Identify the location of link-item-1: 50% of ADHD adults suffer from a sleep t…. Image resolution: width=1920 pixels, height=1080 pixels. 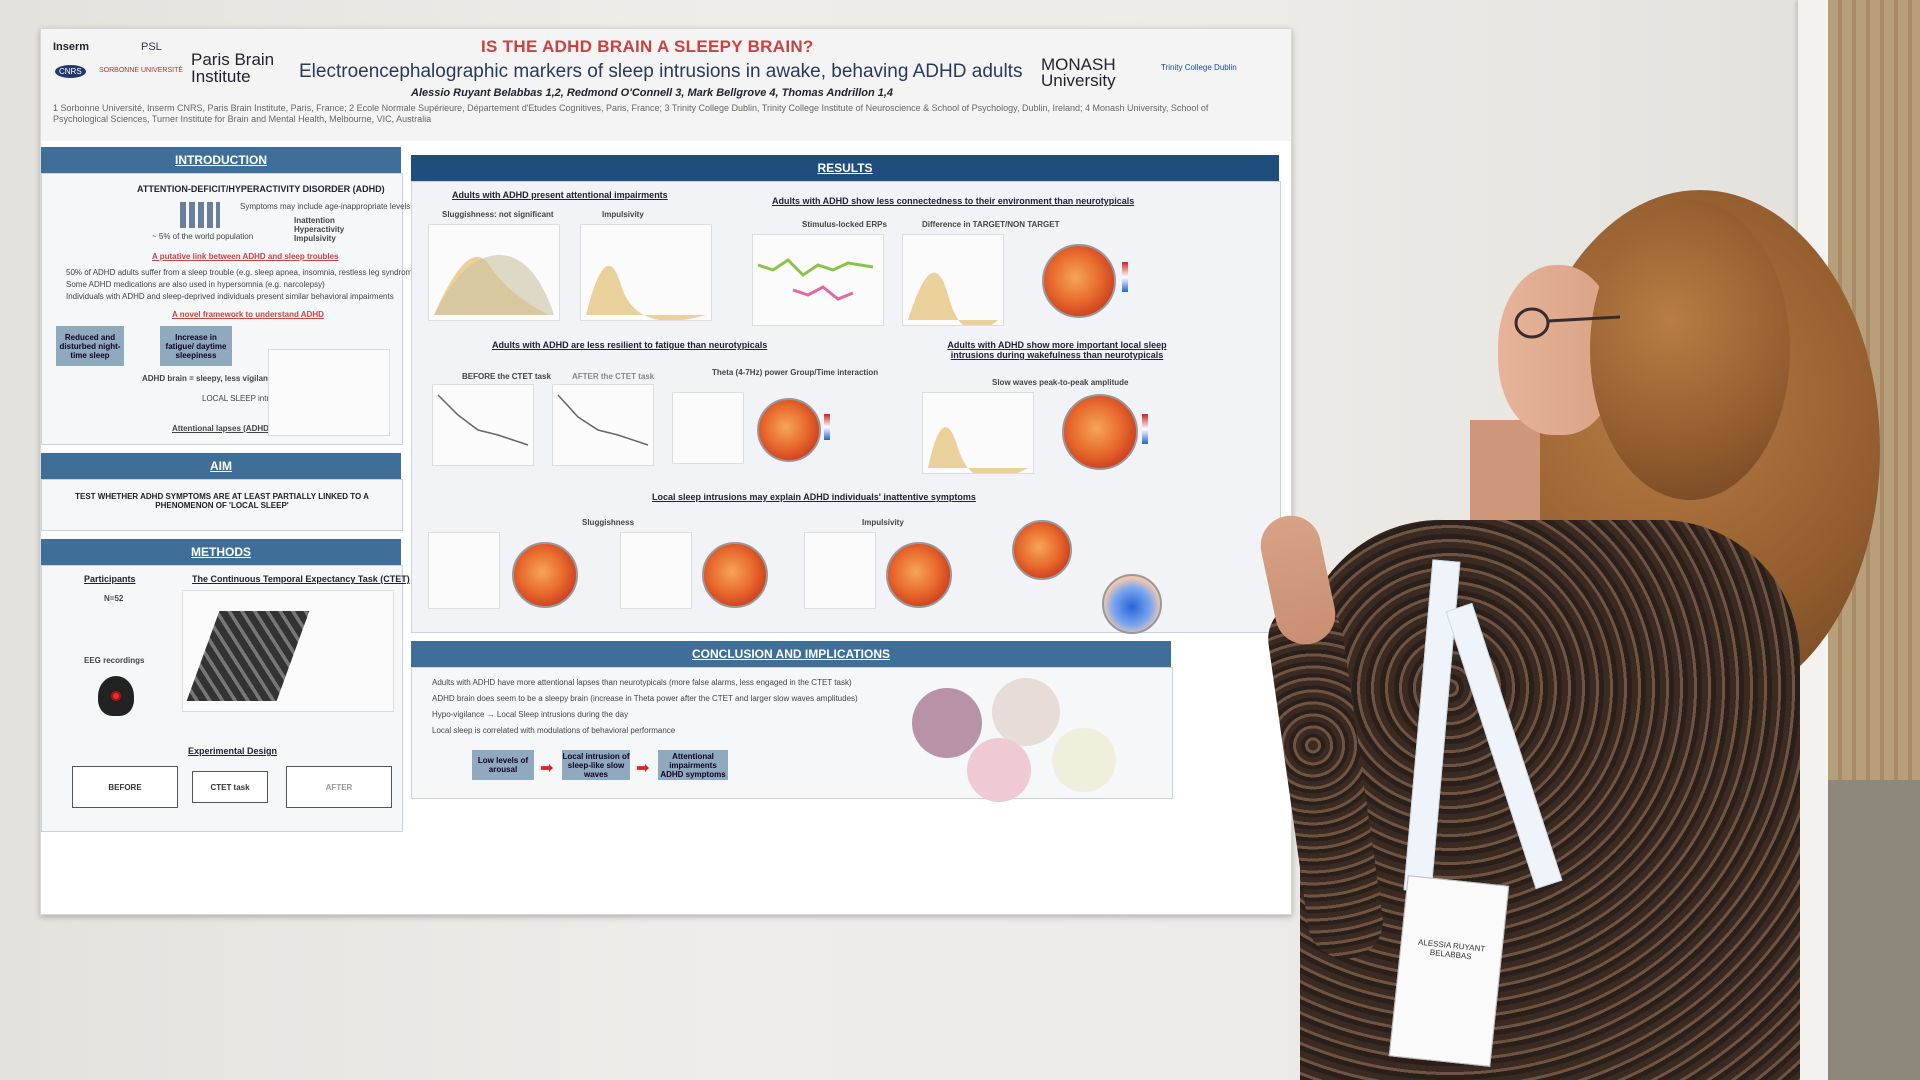
(248, 272).